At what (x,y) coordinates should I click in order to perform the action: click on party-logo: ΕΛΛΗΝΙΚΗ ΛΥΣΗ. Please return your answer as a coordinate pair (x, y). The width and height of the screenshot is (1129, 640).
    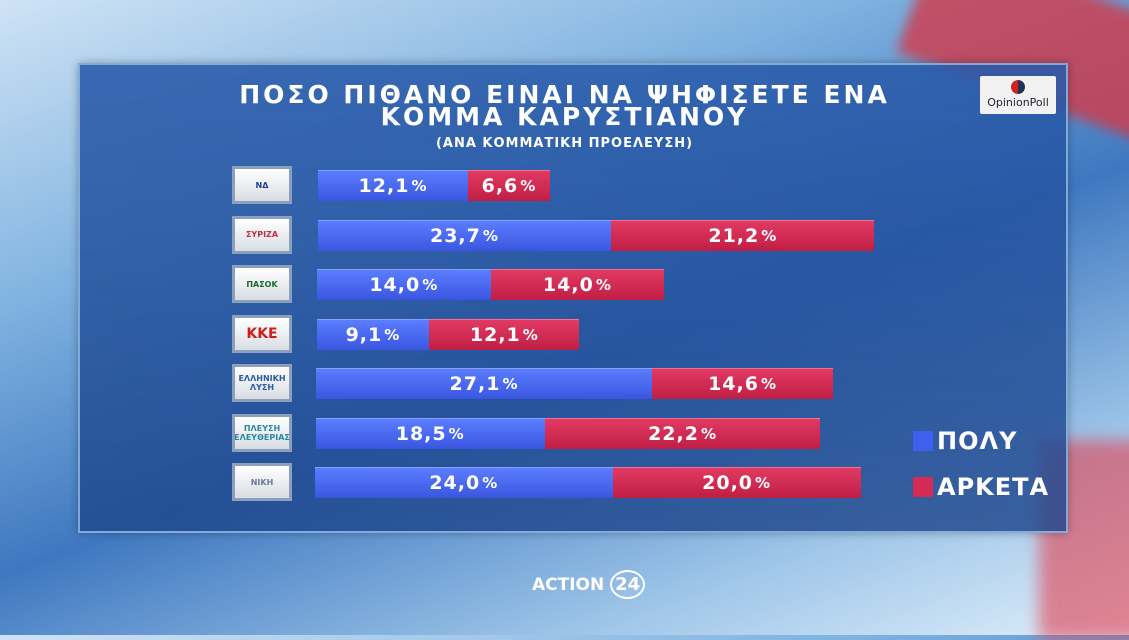
    Looking at the image, I should click on (262, 383).